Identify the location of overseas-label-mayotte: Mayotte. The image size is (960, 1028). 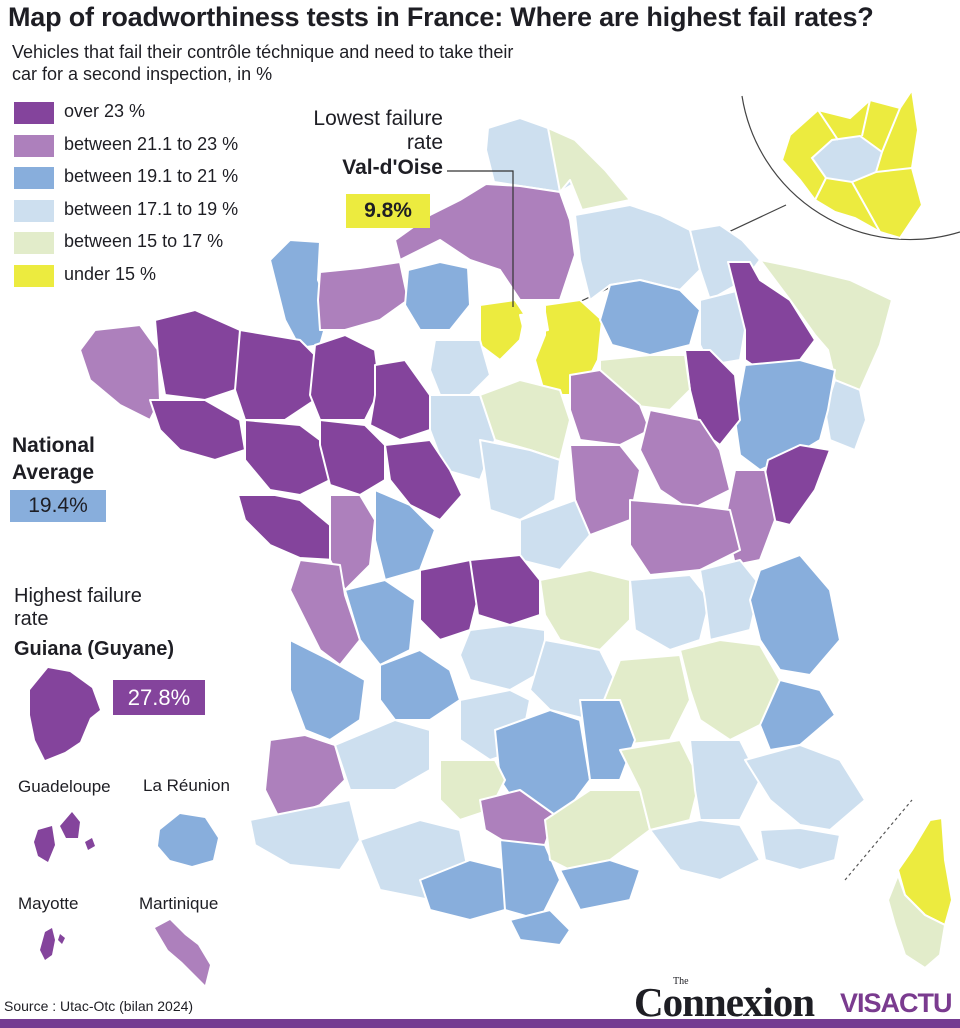
(48, 903).